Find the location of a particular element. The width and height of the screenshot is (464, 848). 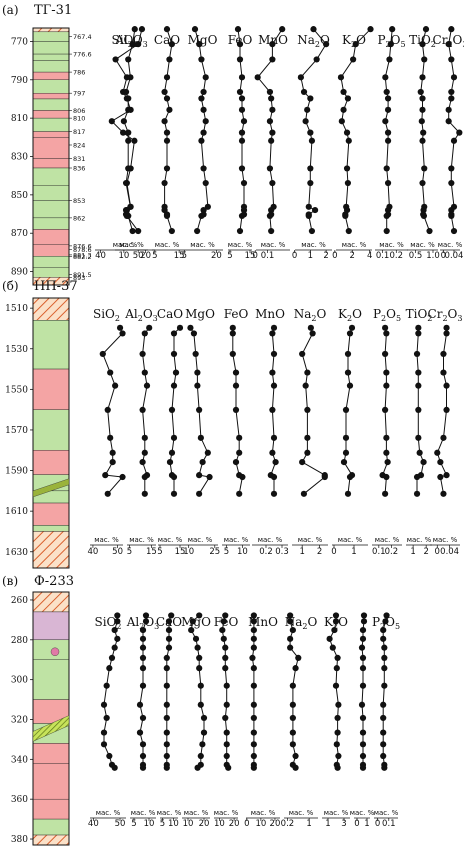

oxide-column-mno: MnO мас. %0 0.1 is located at coordinates (271, 143).